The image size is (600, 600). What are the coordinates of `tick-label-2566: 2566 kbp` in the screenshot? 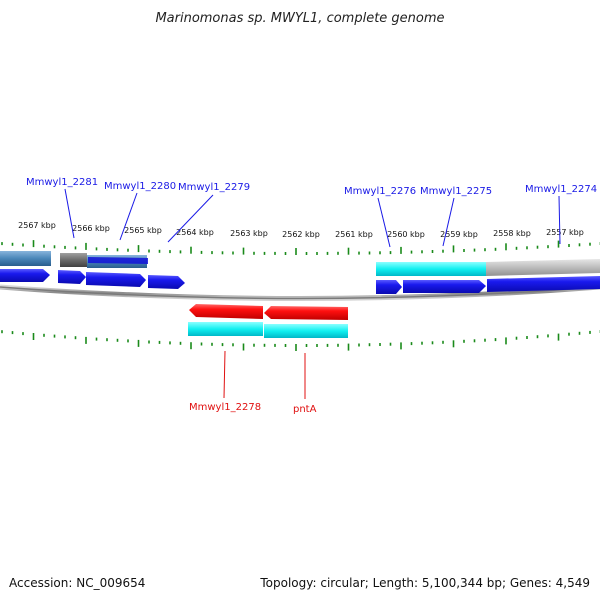 It's located at (91, 228).